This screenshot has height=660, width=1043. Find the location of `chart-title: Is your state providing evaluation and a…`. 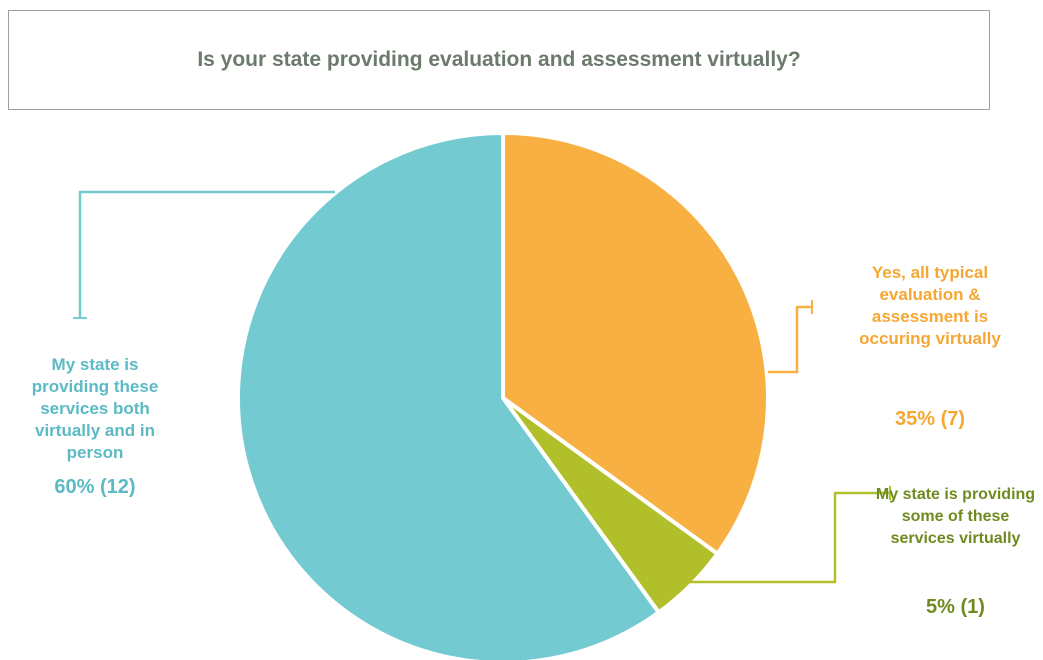

chart-title: Is your state providing evaluation and a… is located at coordinates (499, 59).